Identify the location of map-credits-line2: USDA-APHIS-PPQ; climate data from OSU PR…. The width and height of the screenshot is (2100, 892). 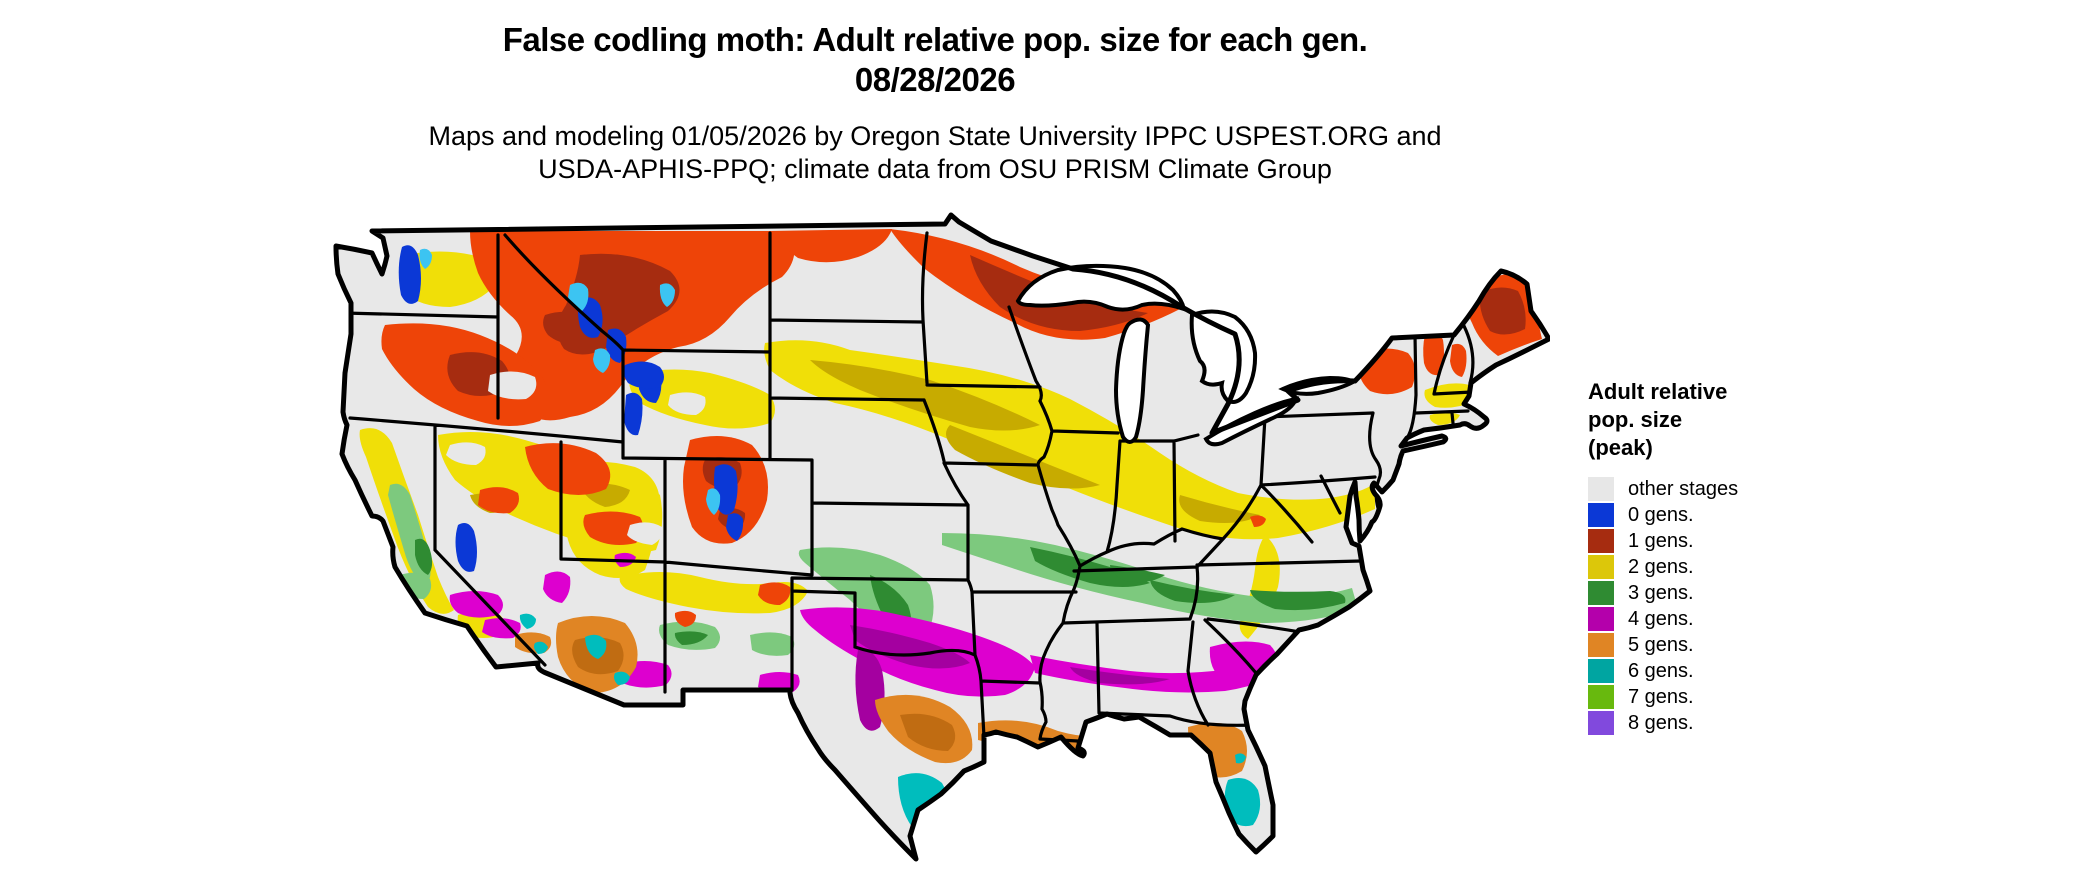
(935, 169).